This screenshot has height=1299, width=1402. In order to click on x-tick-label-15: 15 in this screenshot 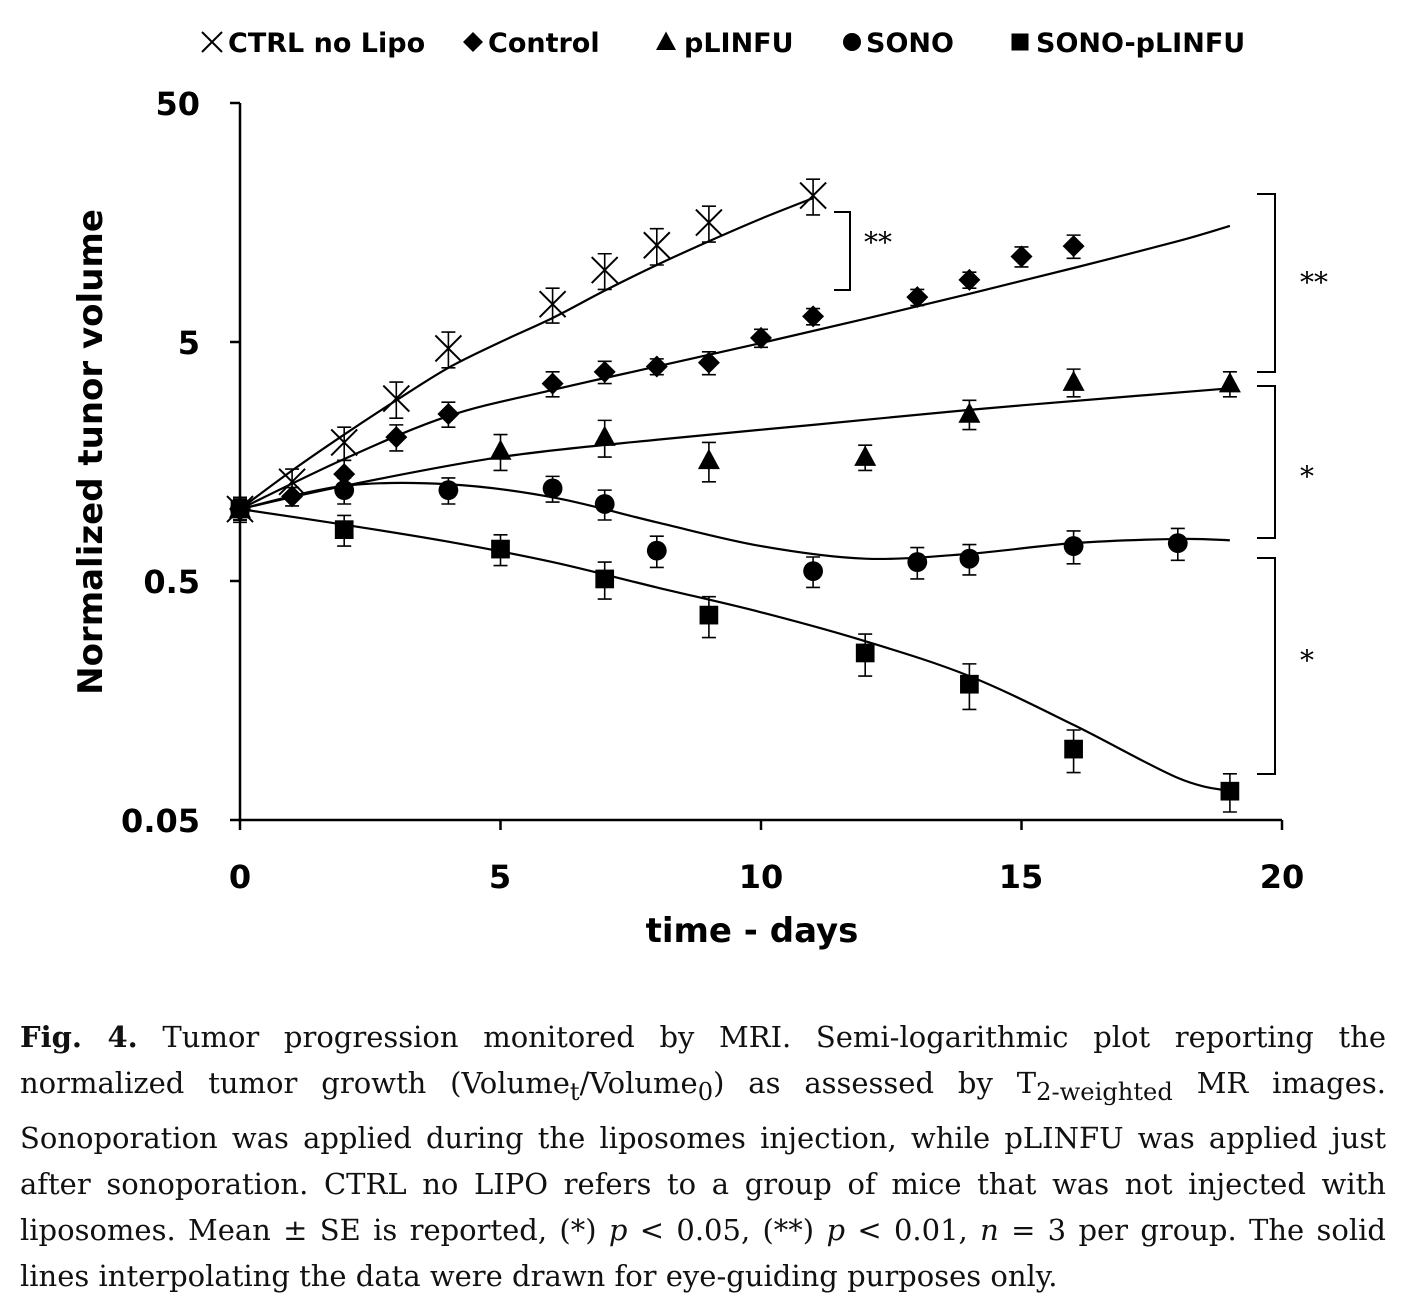, I will do `click(1021, 877)`.